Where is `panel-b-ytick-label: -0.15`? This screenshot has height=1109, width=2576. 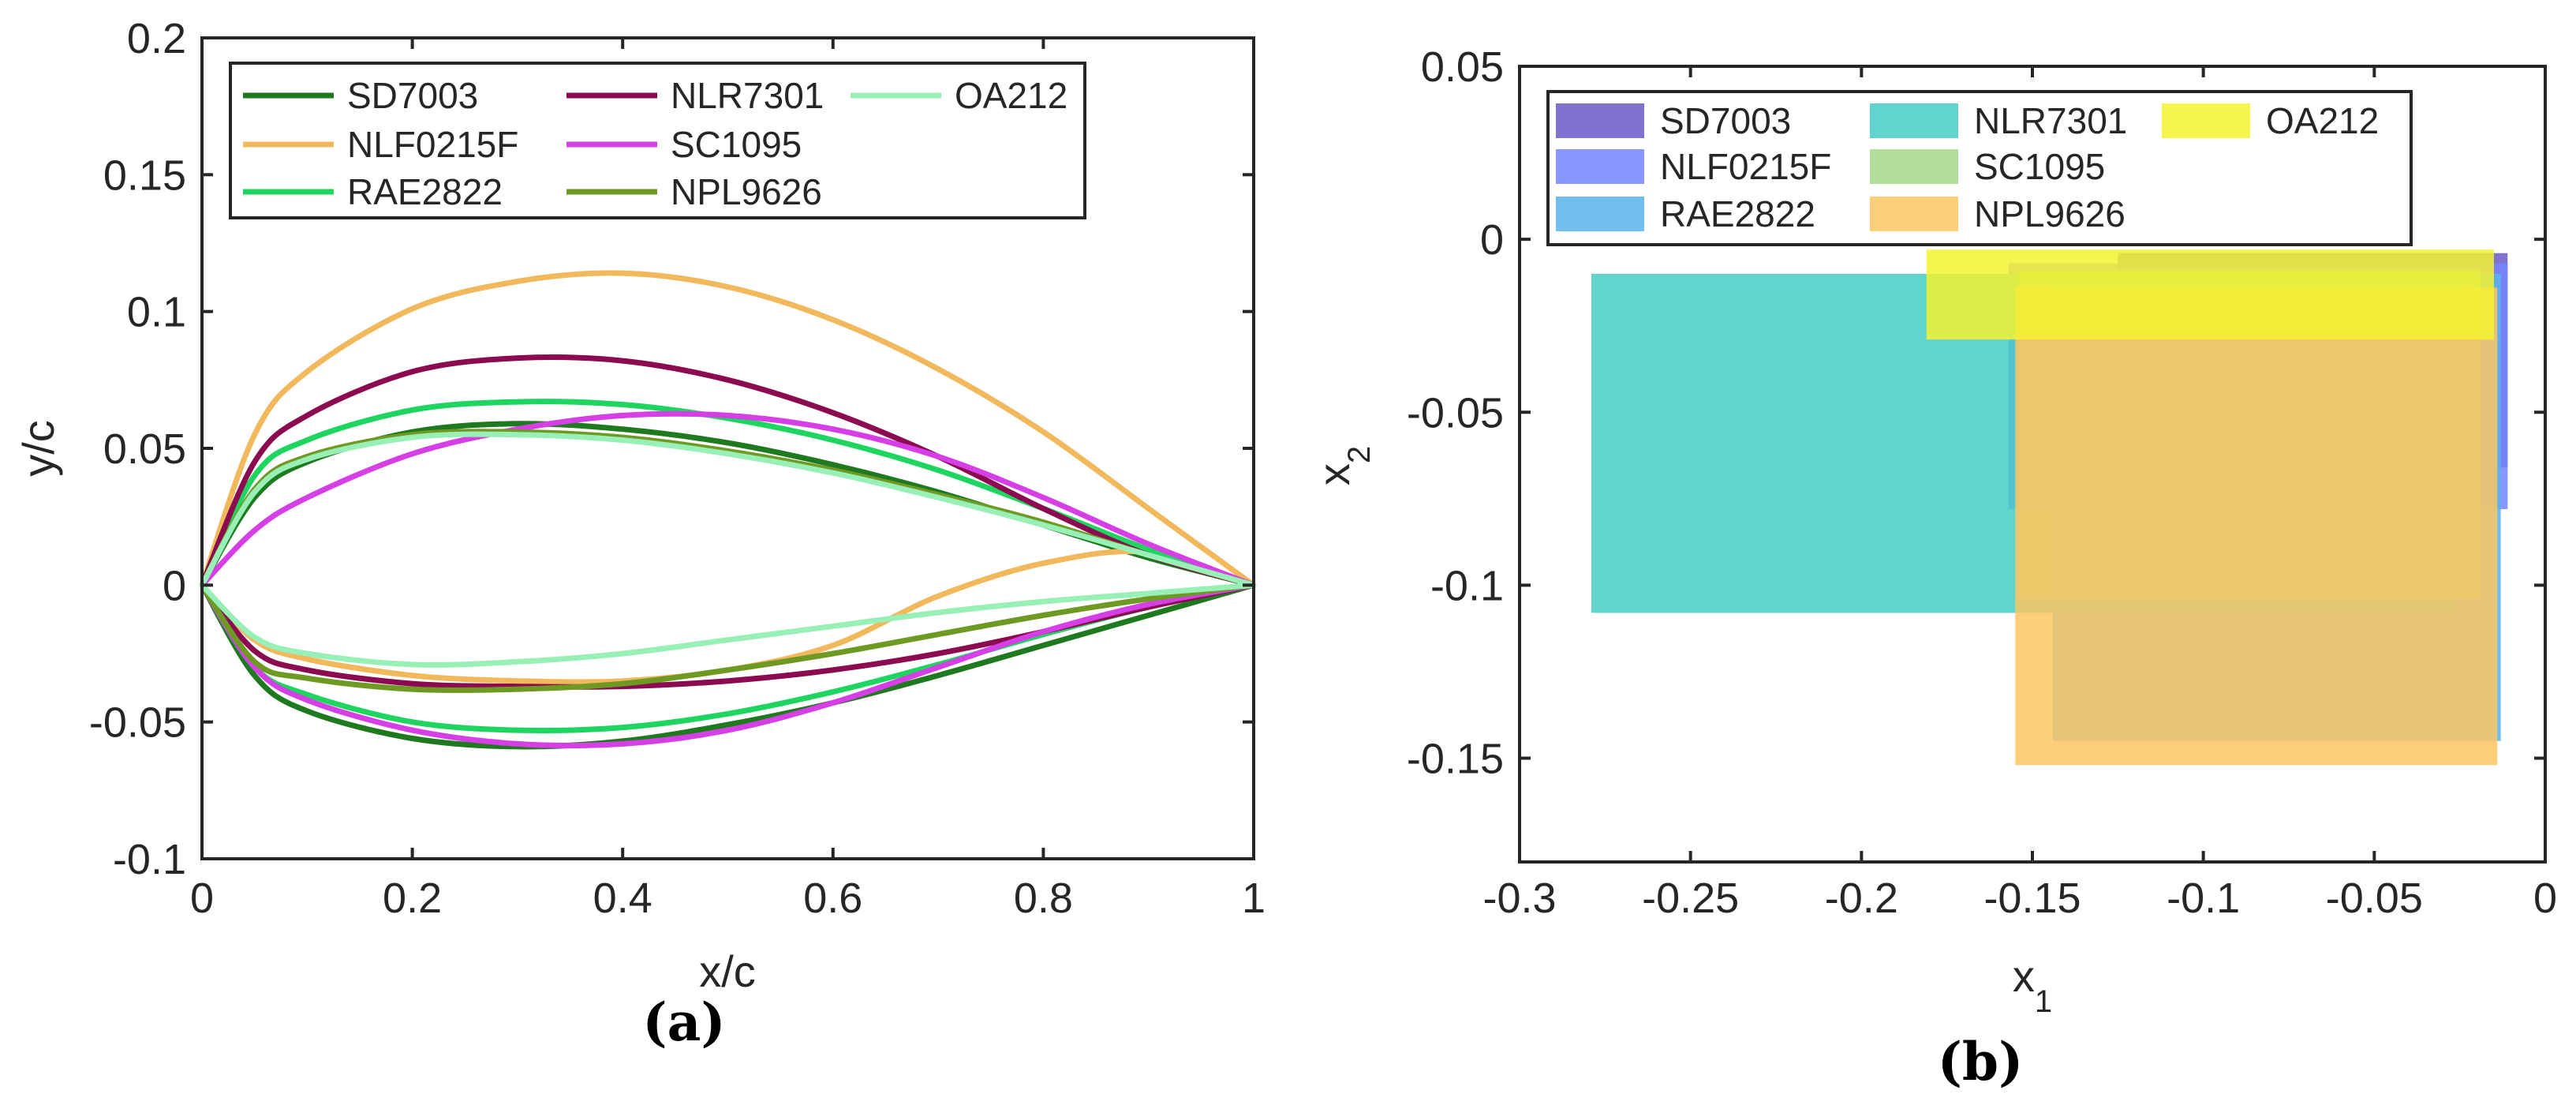
panel-b-ytick-label: -0.15 is located at coordinates (1455, 759).